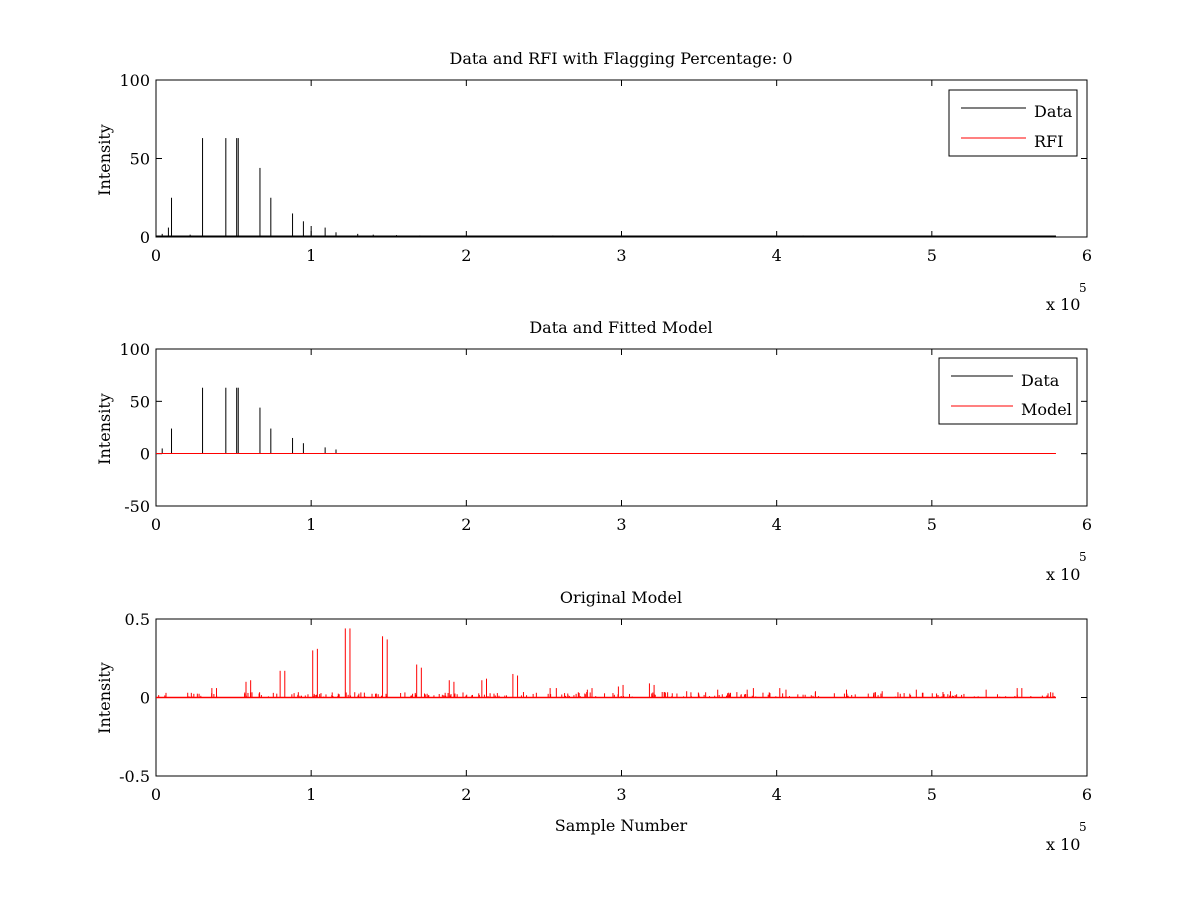 The width and height of the screenshot is (1200, 900). I want to click on x-axis-label: Sample Number, so click(621, 825).